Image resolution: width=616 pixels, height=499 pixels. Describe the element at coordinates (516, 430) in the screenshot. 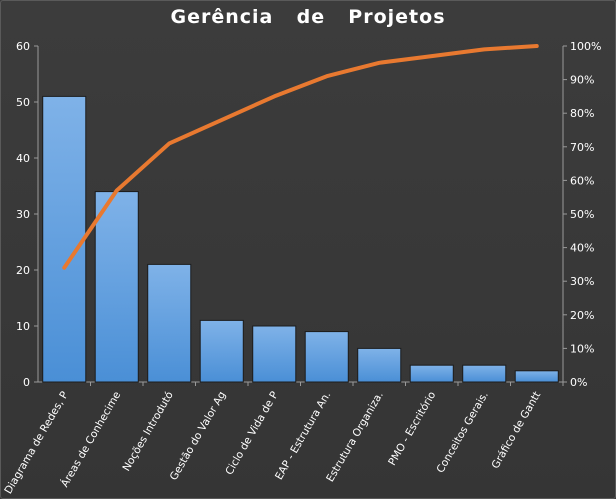

I see `x-category-label: Gráfico de Gantt` at that location.